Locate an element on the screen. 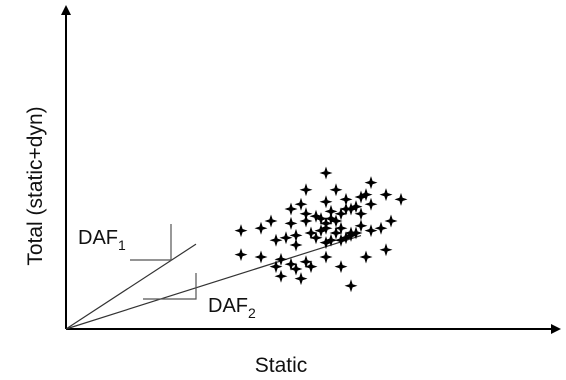  daf1-line is located at coordinates (131, 286).